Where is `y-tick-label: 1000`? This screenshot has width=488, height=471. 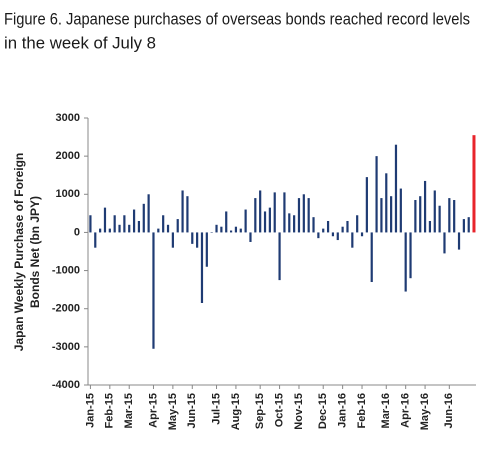
y-tick-label: 1000 is located at coordinates (68, 194).